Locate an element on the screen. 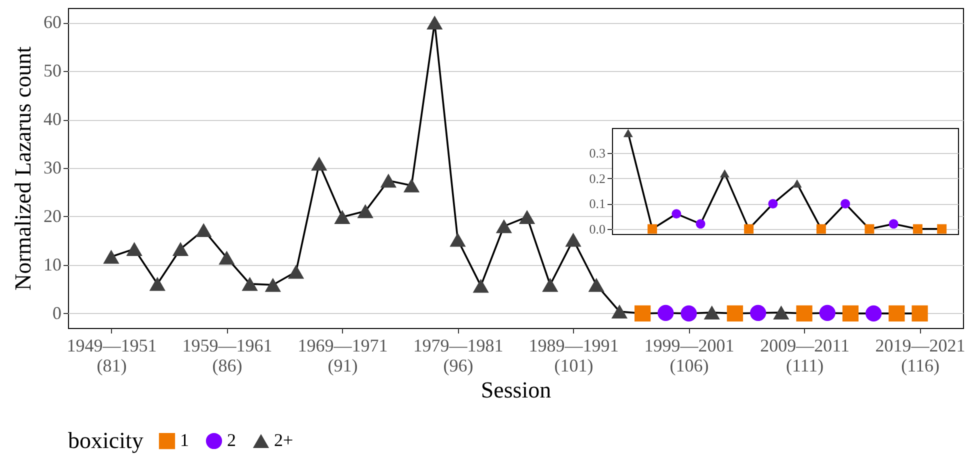 This screenshot has width=977, height=466. legend-label: 2 is located at coordinates (231, 440).